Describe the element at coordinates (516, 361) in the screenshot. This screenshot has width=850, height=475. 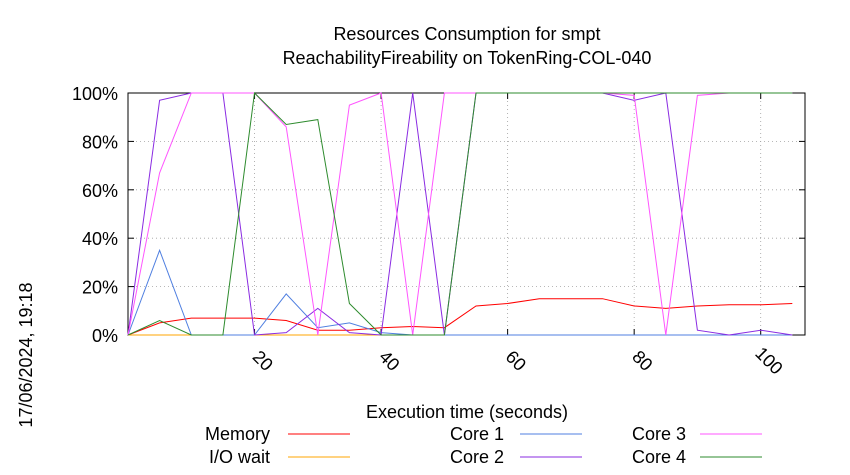
I see `x-tick-label: 60` at that location.